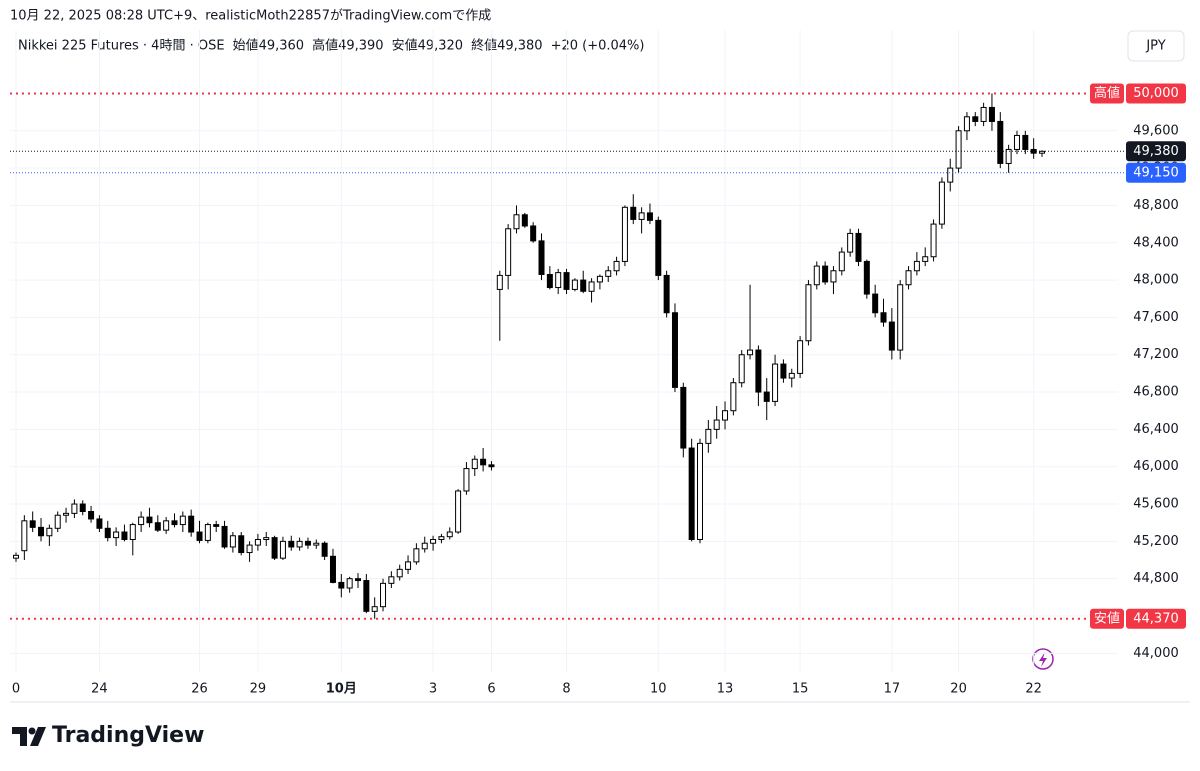 This screenshot has height=771, width=1200. I want to click on y-tick-label: 49,600, so click(1156, 130).